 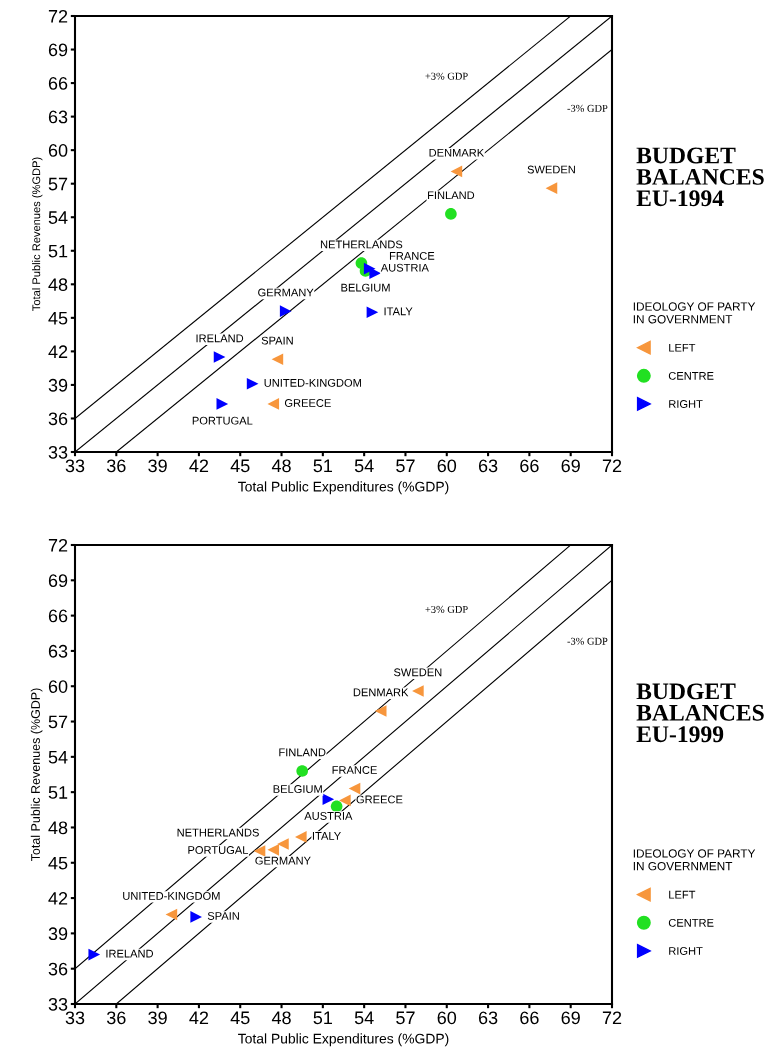 What do you see at coordinates (354, 770) in the screenshot?
I see `annotation: FRANCE` at bounding box center [354, 770].